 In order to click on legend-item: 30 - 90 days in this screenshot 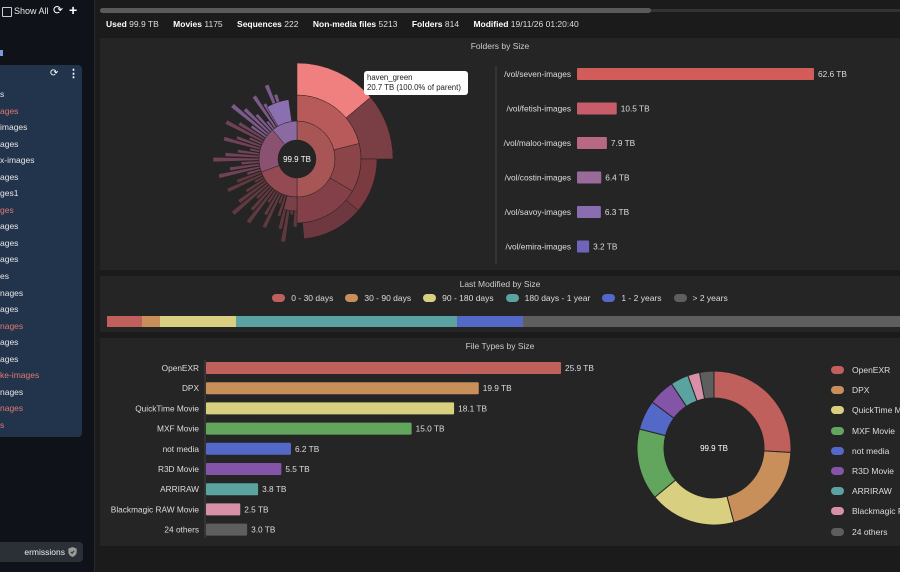, I will do `click(378, 298)`.